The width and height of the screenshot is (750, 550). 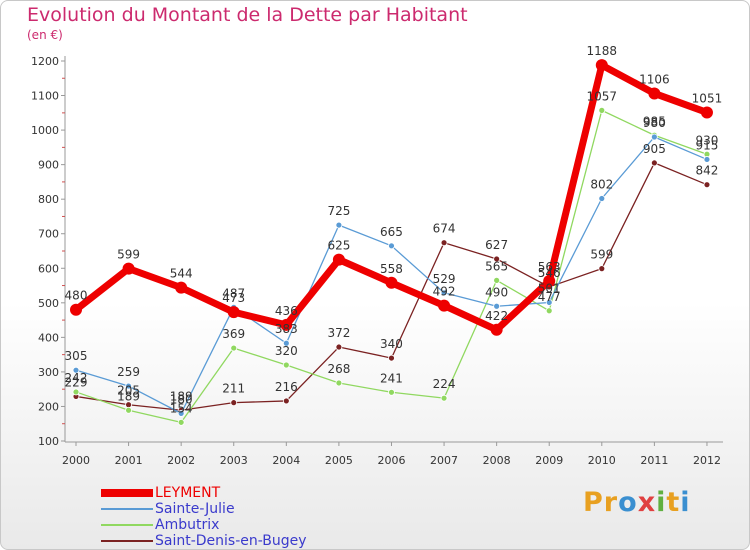 What do you see at coordinates (549, 460) in the screenshot?
I see `x-tick-label: 2009` at bounding box center [549, 460].